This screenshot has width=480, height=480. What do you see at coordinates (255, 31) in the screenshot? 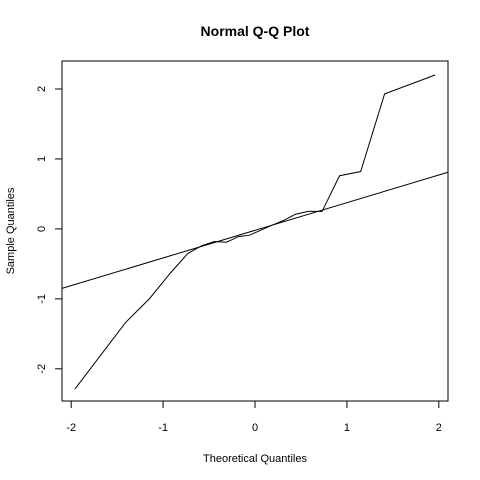
I see `chart-title: Normal Q-Q Plot` at bounding box center [255, 31].